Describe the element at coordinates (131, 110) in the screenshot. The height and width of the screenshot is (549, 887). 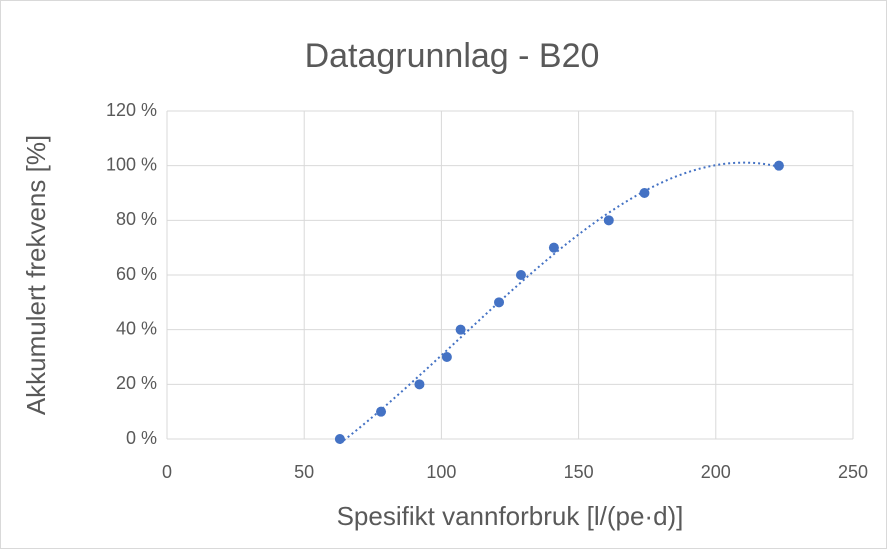
I see `y-tick-label: 120 %` at that location.